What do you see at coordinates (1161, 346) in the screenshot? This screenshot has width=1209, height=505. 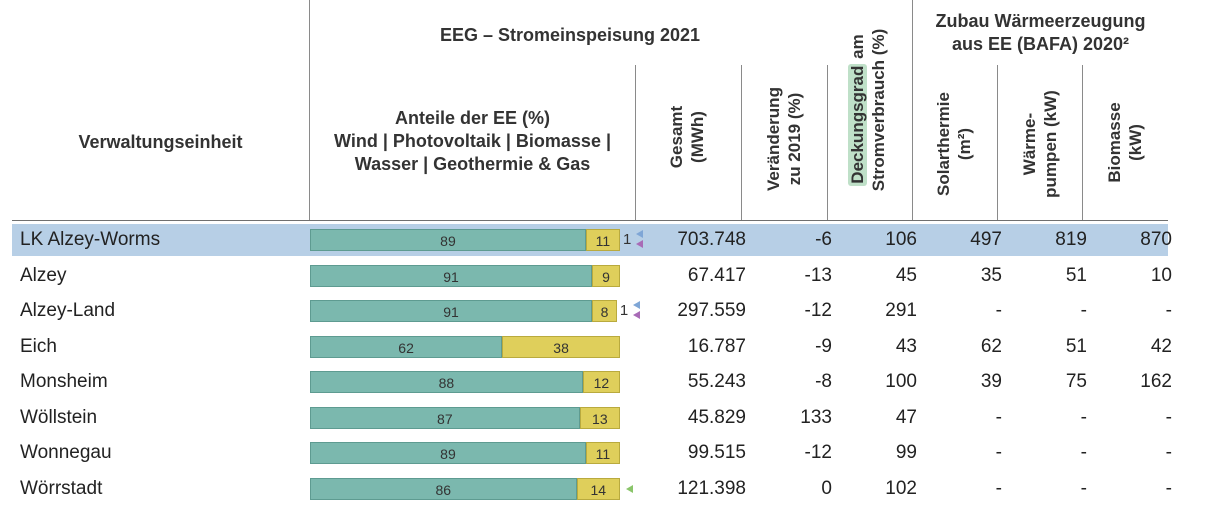 I see `cell-bio: 42` at bounding box center [1161, 346].